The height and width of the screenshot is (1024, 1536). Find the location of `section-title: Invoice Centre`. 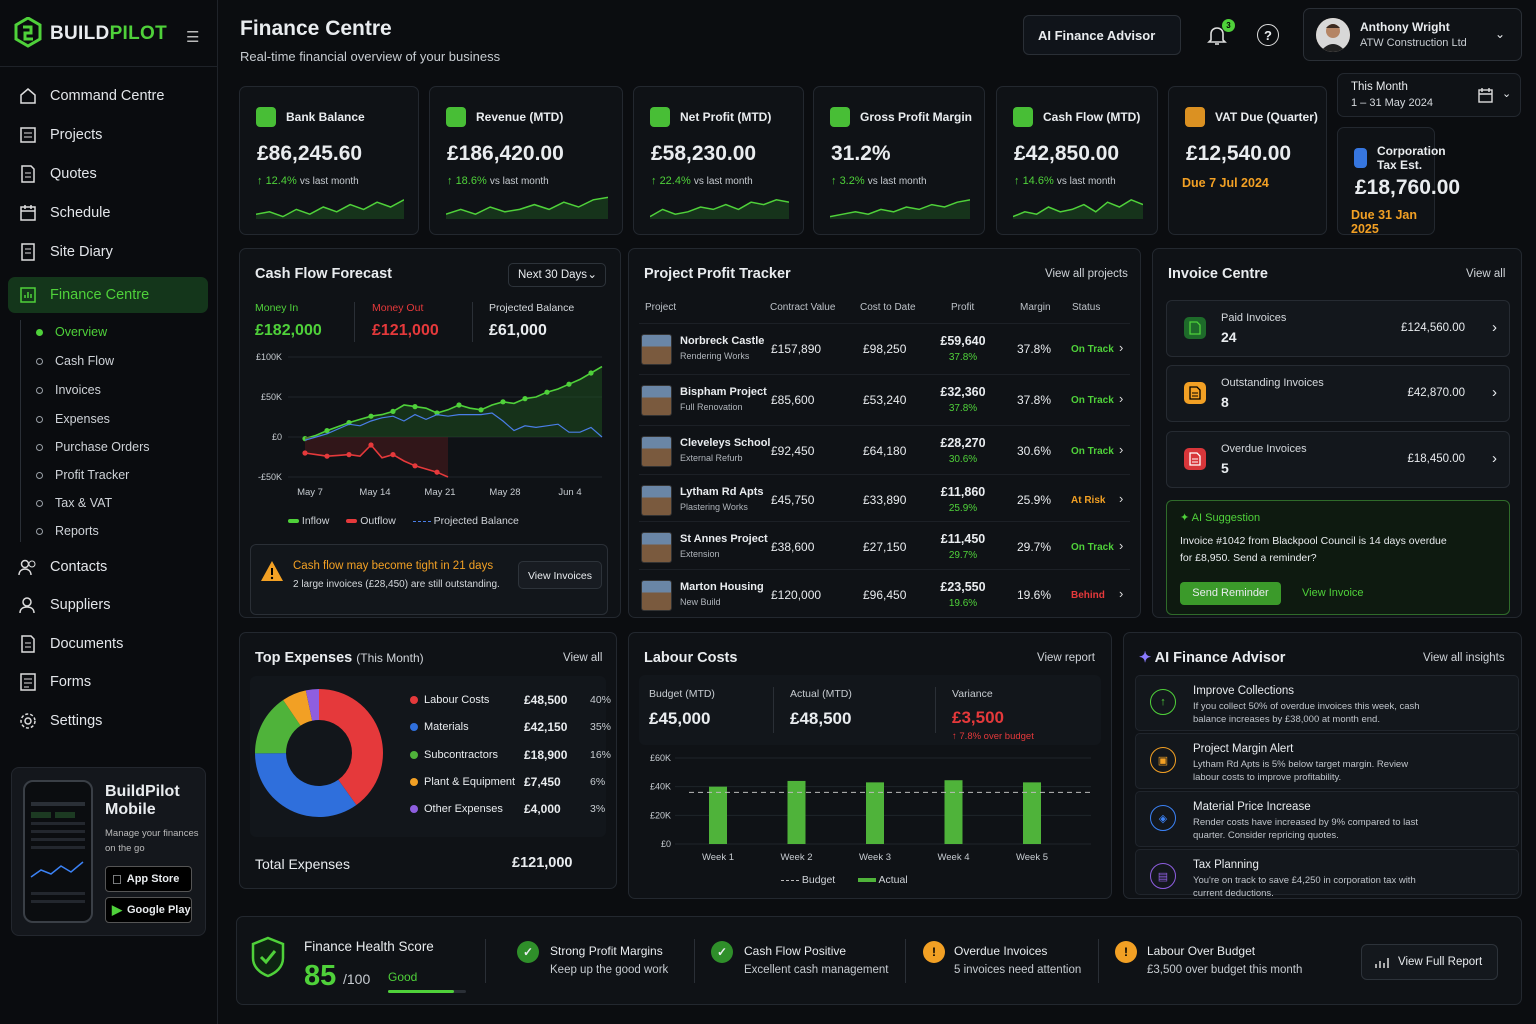

section-title: Invoice Centre is located at coordinates (1218, 274).